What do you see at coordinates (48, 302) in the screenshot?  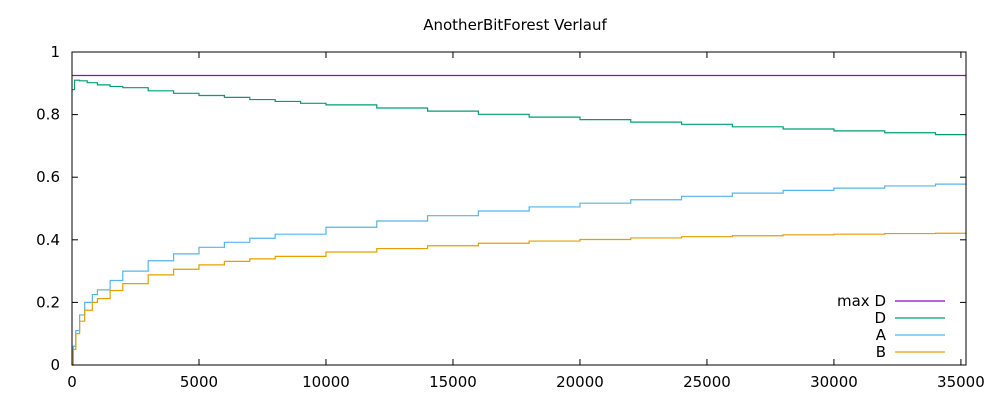 I see `y-tick-label: 0.2` at bounding box center [48, 302].